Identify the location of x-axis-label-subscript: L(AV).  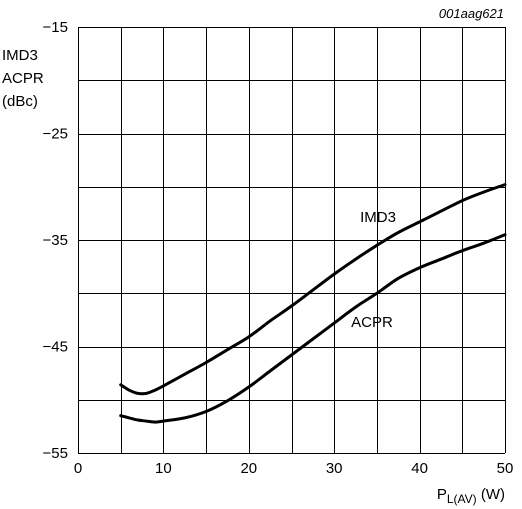
(462, 499).